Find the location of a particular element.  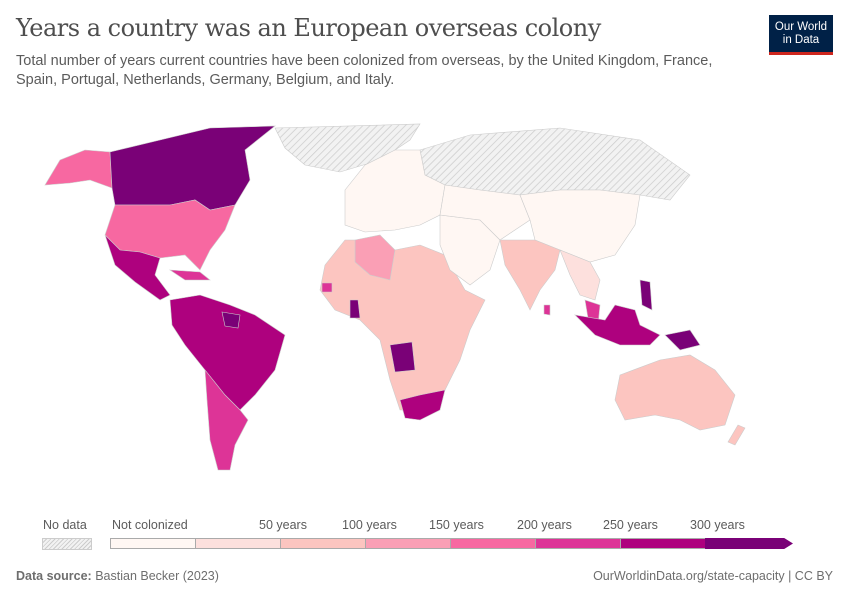

country-india is located at coordinates (530, 275).